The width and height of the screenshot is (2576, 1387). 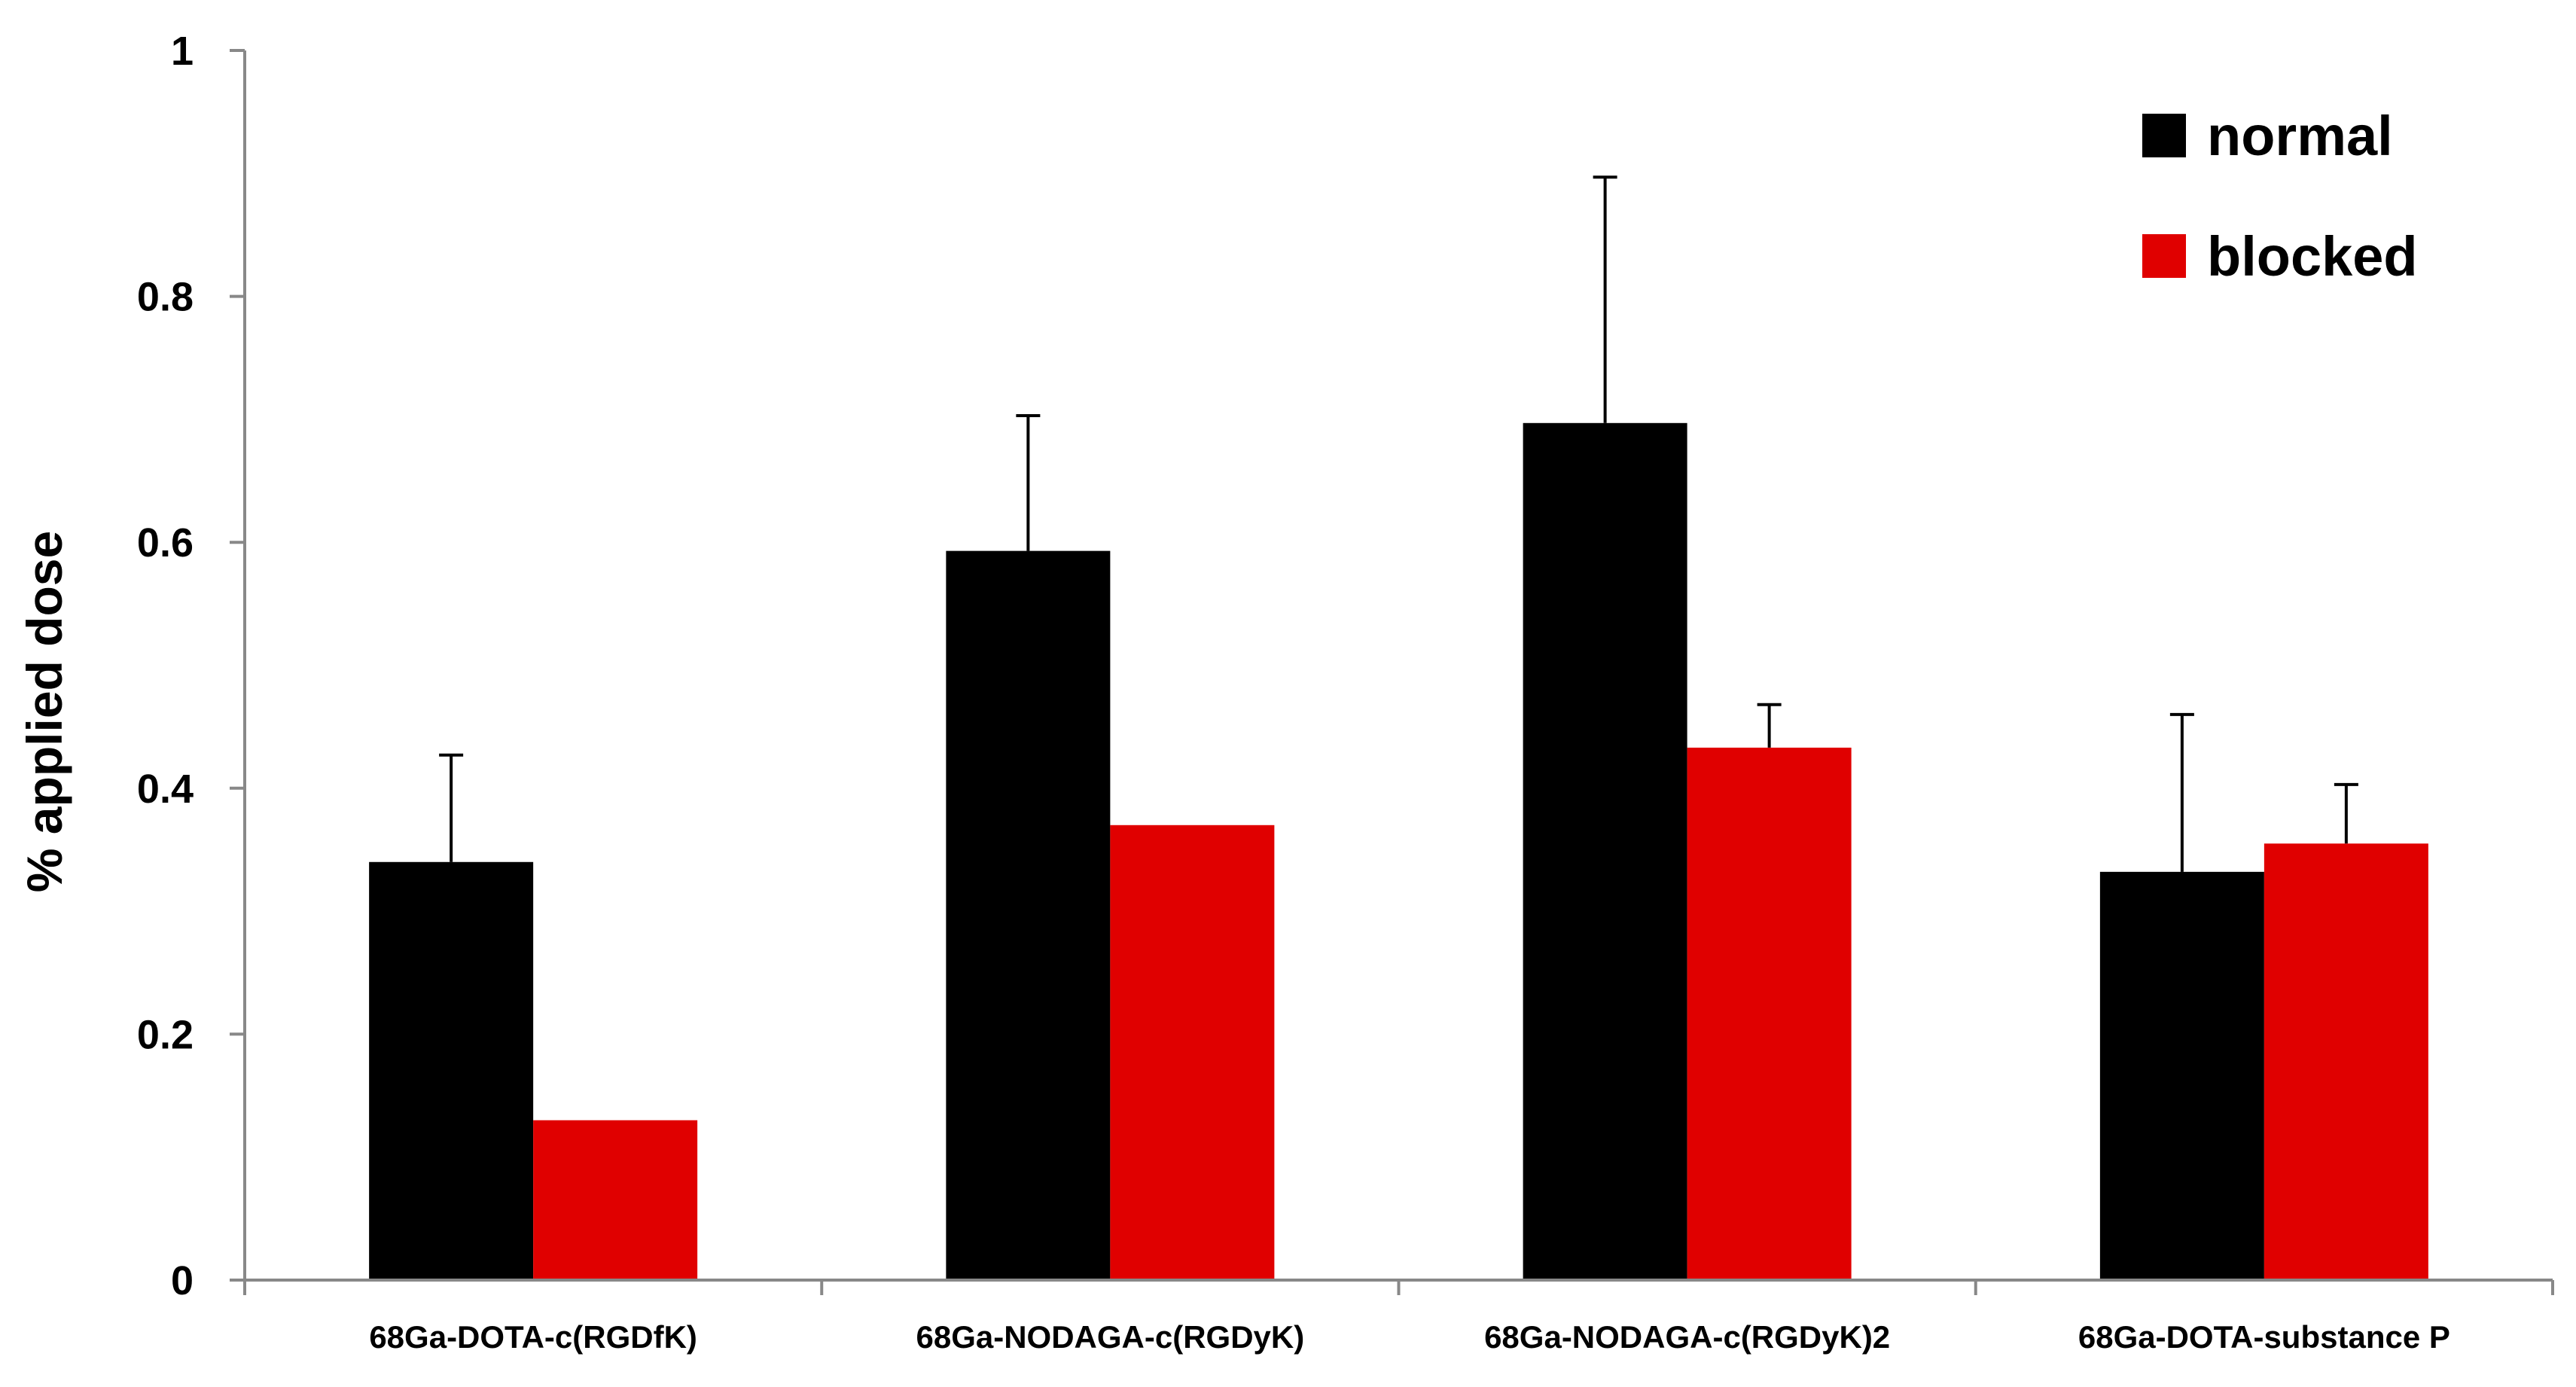 What do you see at coordinates (182, 51) in the screenshot?
I see `y-tick-label: 1` at bounding box center [182, 51].